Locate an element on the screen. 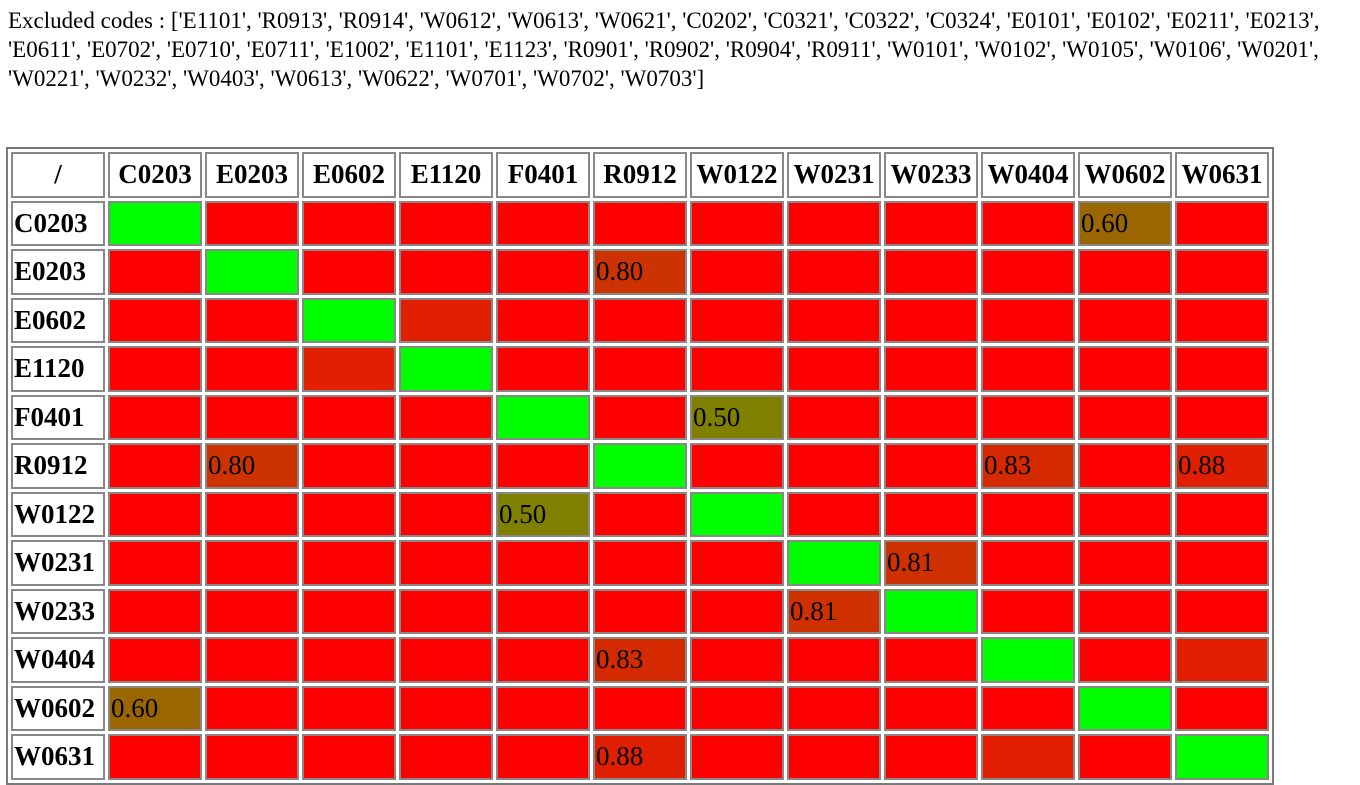  excluded-codes-label: Excluded codes : is located at coordinates (89, 20).